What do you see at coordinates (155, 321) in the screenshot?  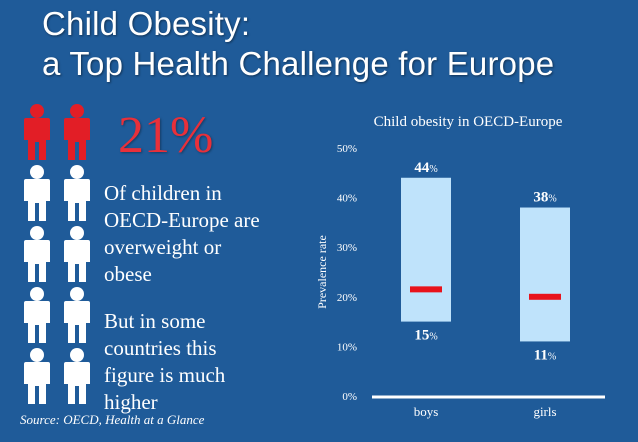 I see `stat-note-line: But in some` at bounding box center [155, 321].